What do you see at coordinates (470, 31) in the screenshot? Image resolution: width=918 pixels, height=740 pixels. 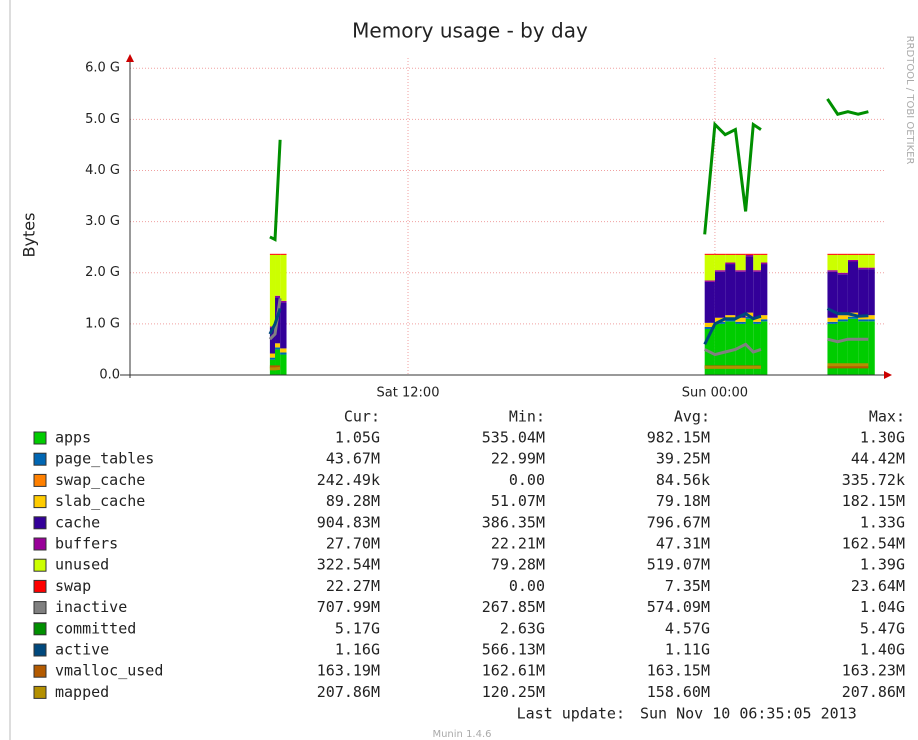 I see `chart-title: Memory usage - by day` at bounding box center [470, 31].